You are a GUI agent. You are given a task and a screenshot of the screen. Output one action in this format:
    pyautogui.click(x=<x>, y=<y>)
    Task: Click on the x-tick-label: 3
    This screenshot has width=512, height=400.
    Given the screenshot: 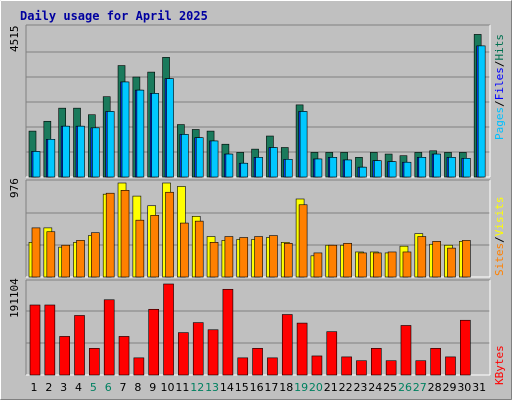 What is the action you would take?
    pyautogui.click(x=63, y=387)
    